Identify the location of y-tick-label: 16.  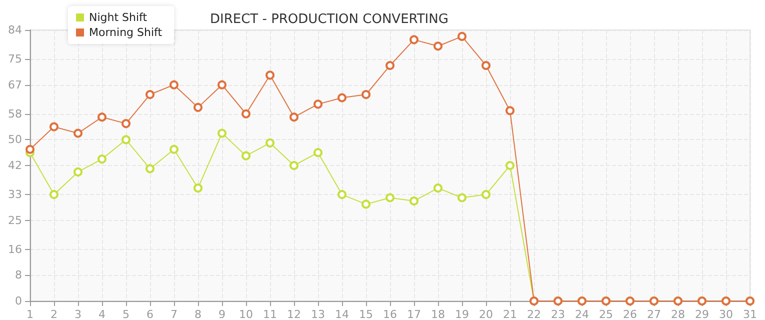
(15, 249).